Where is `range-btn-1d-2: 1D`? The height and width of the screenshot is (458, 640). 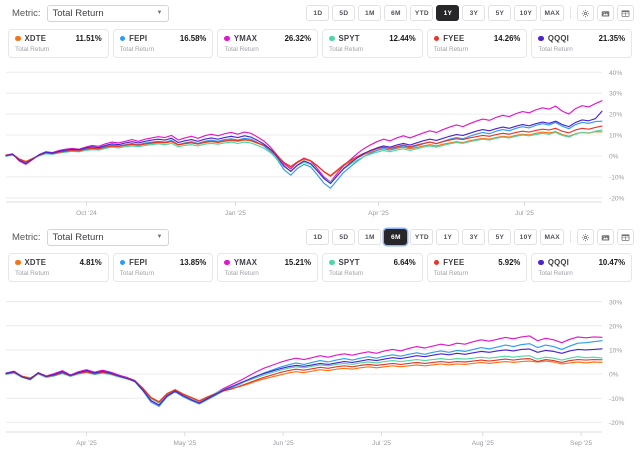
range-btn-1d-2: 1D is located at coordinates (318, 237).